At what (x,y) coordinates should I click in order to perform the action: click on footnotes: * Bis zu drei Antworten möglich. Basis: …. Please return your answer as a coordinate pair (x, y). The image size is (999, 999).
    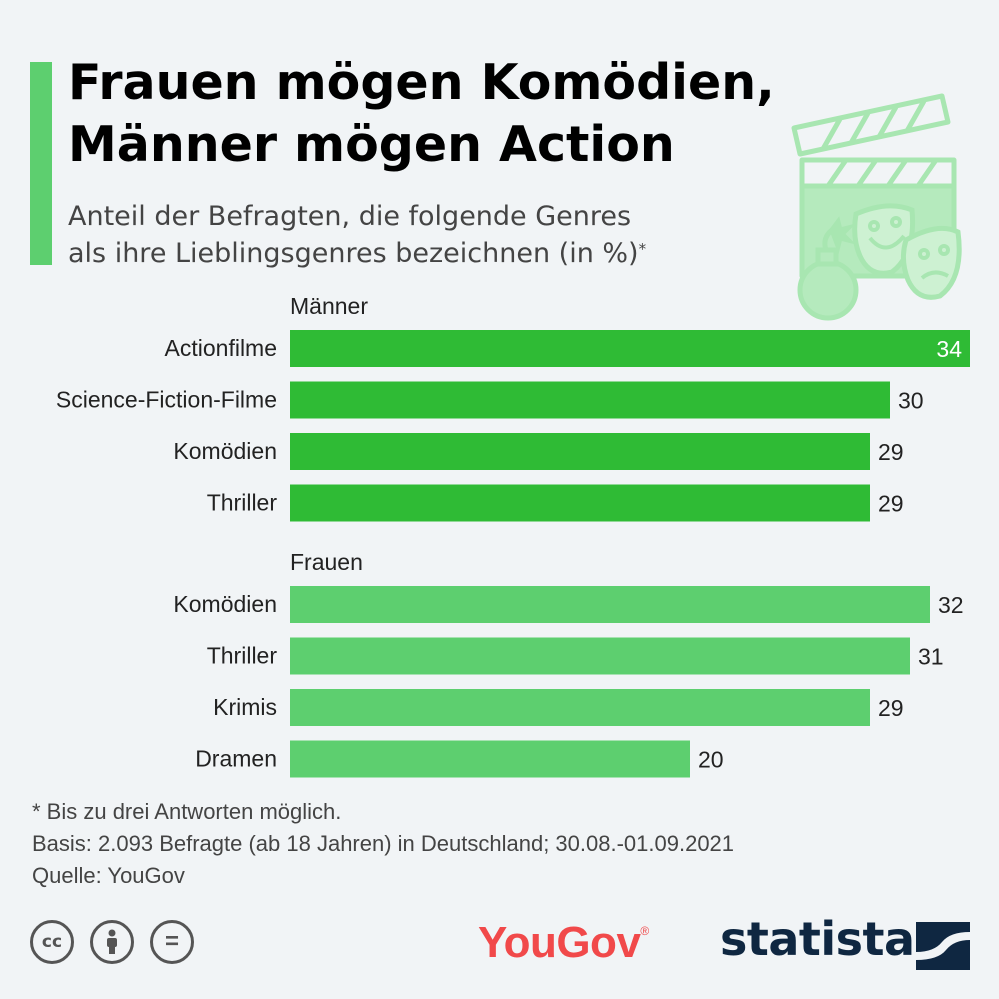
    Looking at the image, I should click on (383, 844).